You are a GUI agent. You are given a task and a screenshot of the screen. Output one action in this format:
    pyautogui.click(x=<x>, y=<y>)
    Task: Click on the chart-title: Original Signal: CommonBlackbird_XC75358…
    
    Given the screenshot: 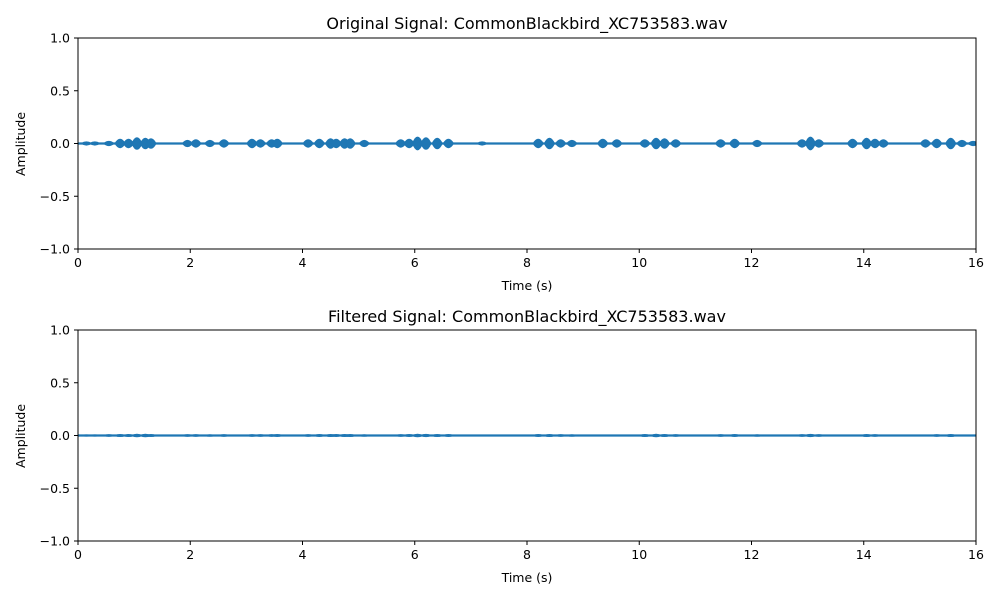 What is the action you would take?
    pyautogui.click(x=526, y=24)
    